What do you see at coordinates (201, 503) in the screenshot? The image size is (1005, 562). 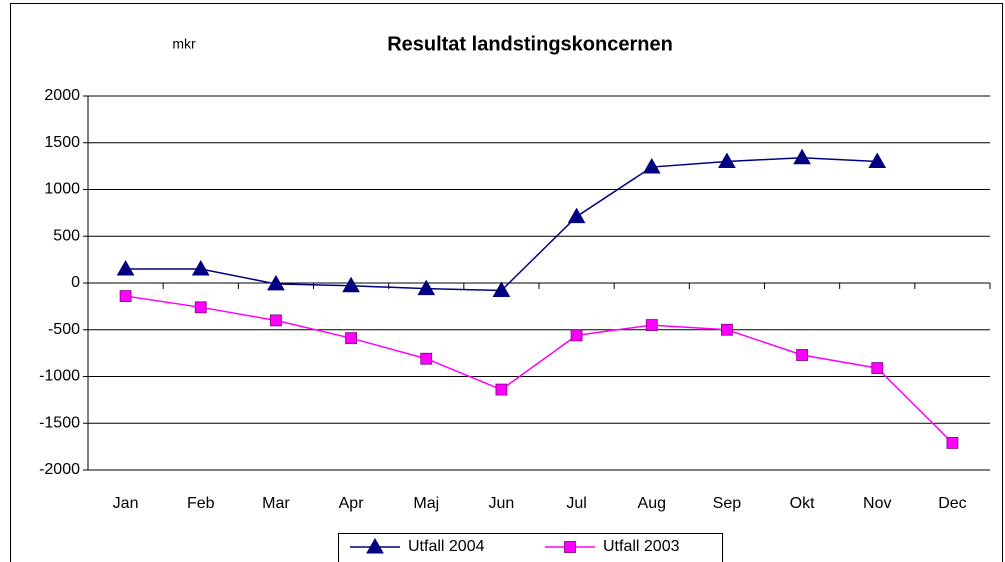 I see `x-tick-label: Feb` at bounding box center [201, 503].